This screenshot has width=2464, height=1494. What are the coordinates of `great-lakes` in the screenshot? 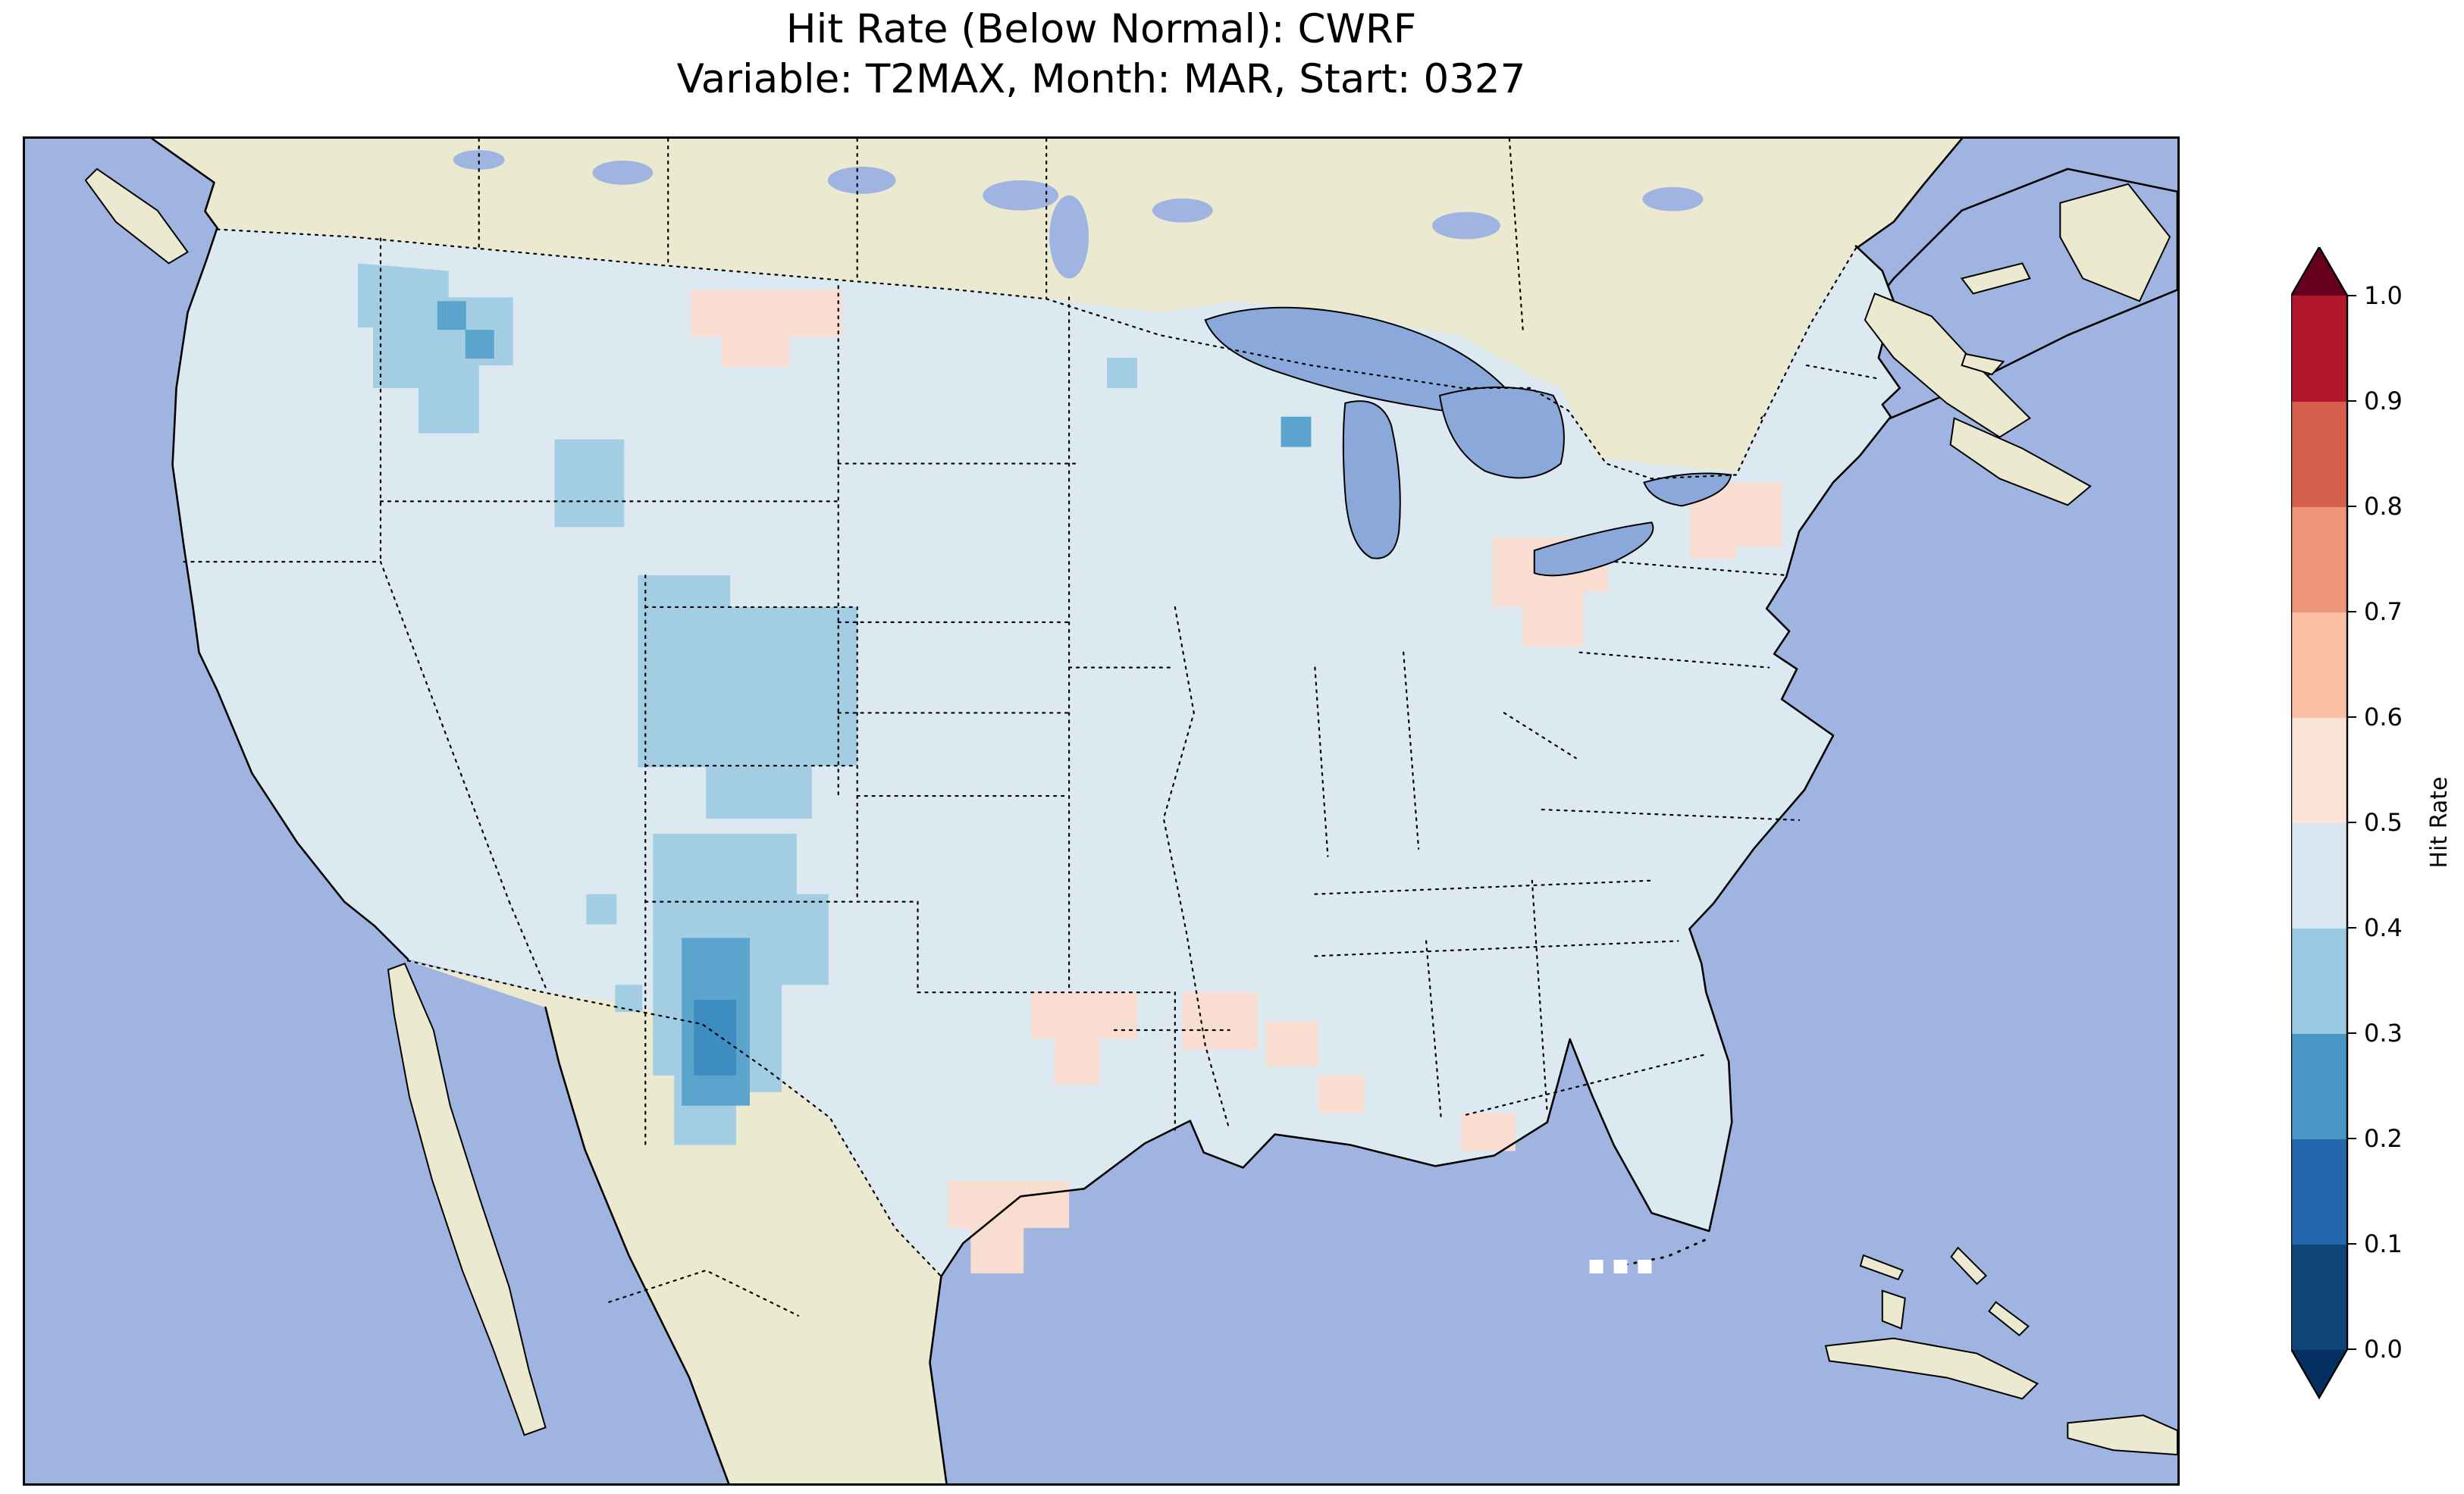 It's located at (1468, 441).